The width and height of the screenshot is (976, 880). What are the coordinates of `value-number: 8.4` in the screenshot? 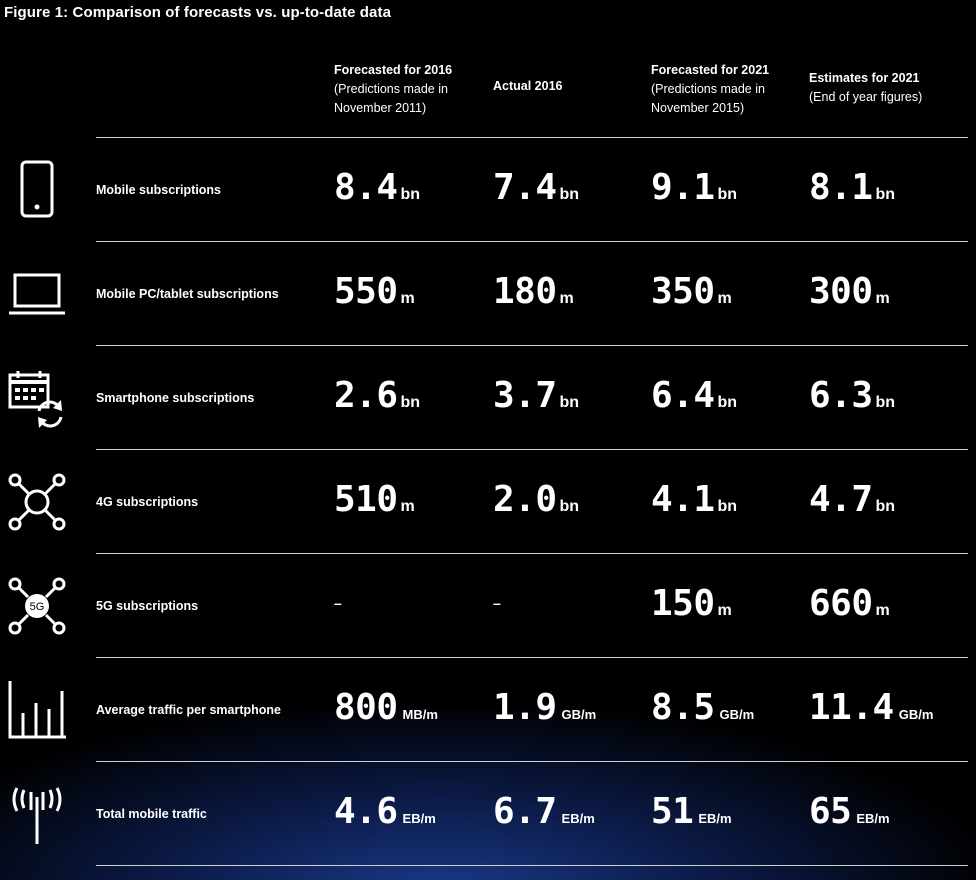 It's located at (366, 187).